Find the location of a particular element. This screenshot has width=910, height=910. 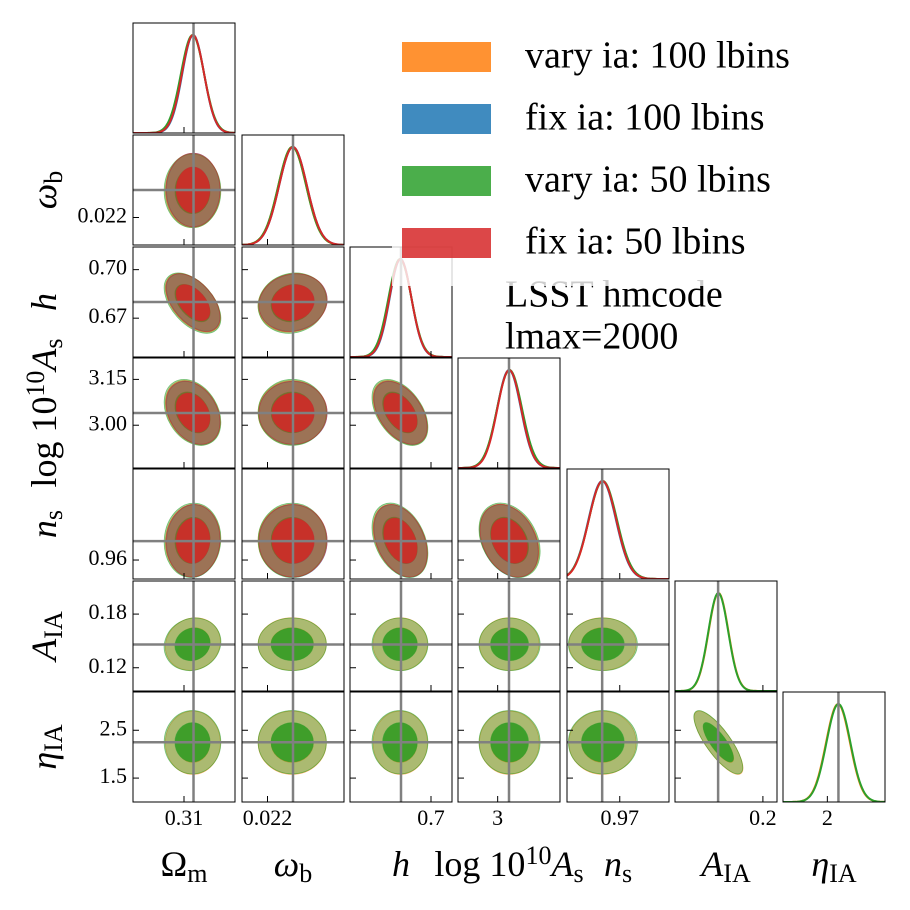

y-axis-label: ωb is located at coordinates (46, 190).